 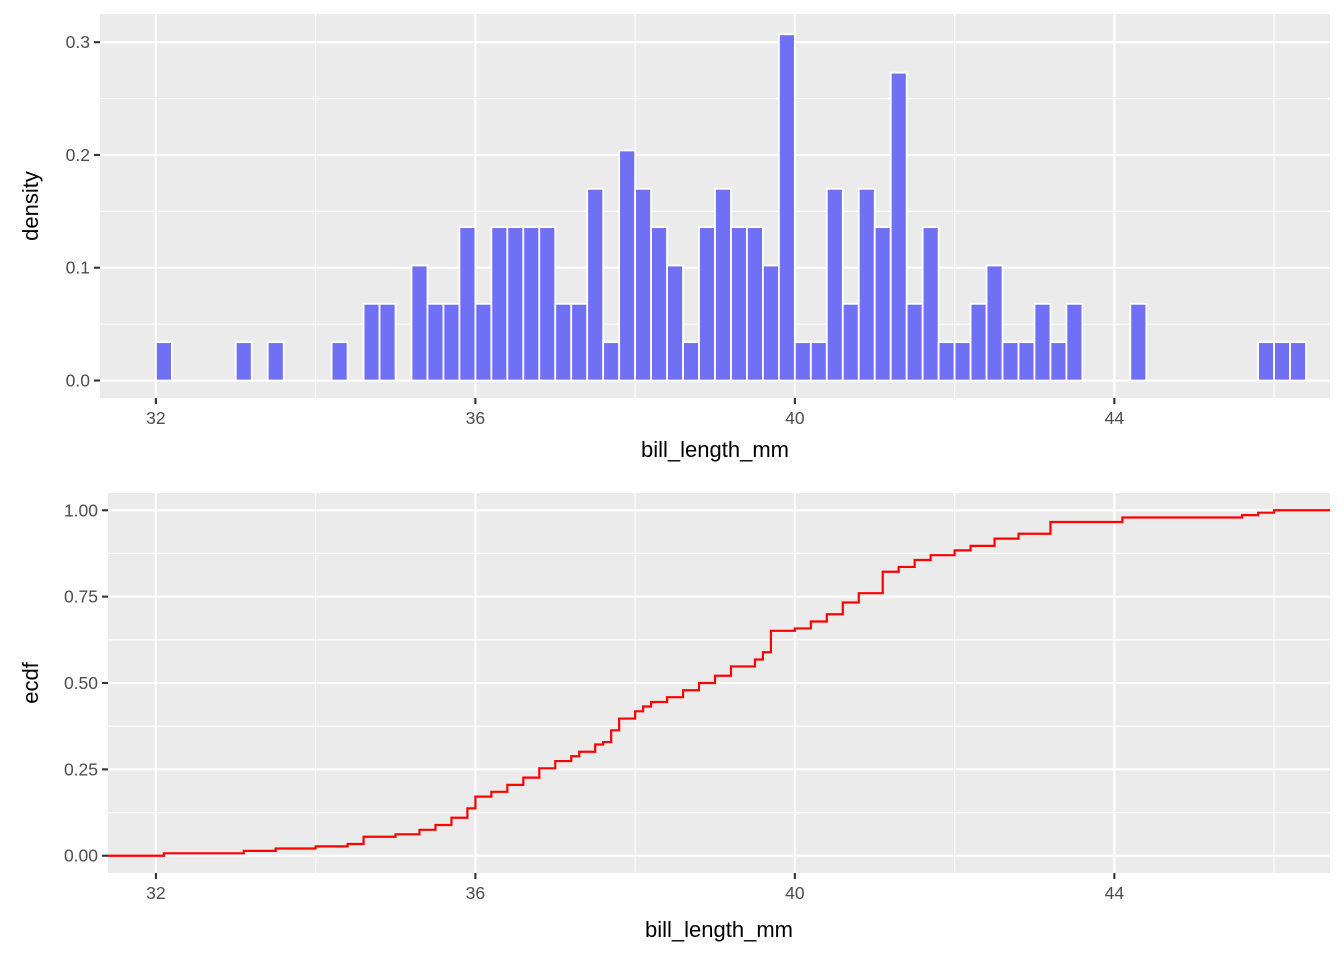 What do you see at coordinates (78, 268) in the screenshot?
I see `y-tick-label: 0.1` at bounding box center [78, 268].